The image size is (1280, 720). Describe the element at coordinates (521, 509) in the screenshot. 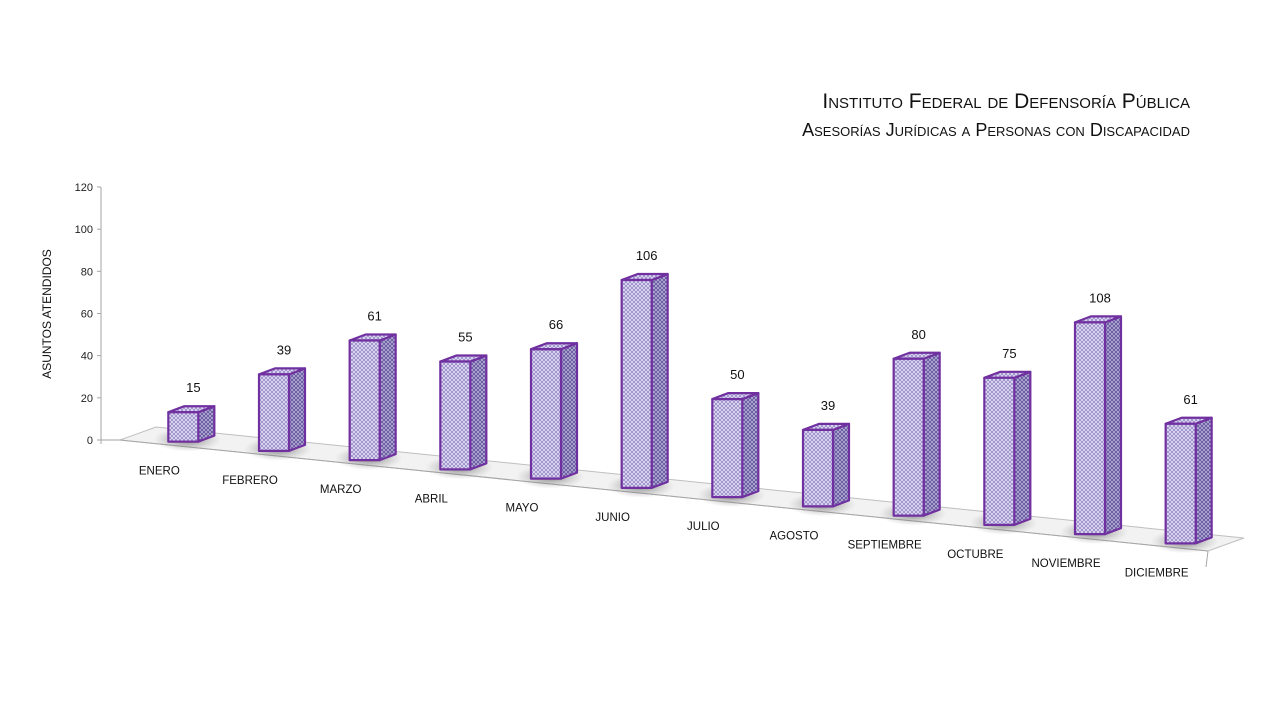

I see `x-tick-label: MAYO` at that location.